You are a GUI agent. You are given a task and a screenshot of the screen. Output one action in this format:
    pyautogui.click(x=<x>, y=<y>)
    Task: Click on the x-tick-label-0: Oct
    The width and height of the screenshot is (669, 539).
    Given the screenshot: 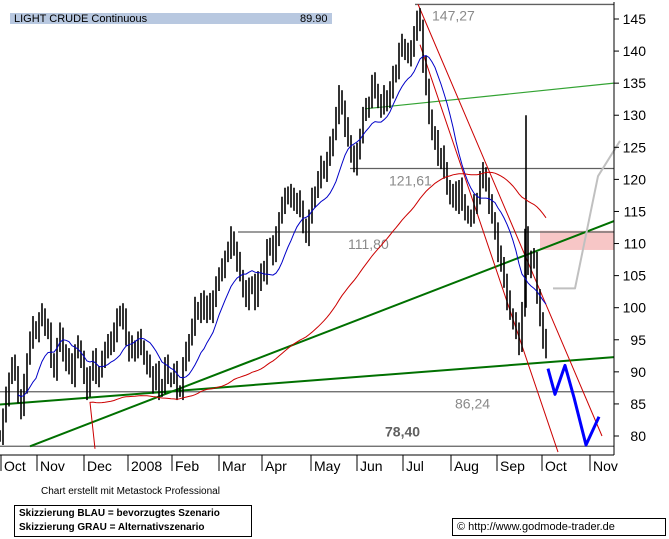 What is the action you would take?
    pyautogui.click(x=15, y=466)
    